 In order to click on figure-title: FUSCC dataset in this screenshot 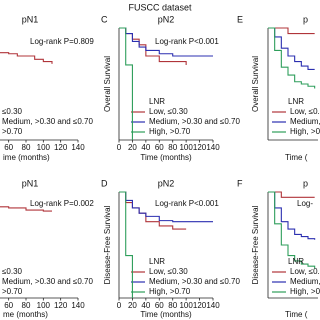, I will do `click(160, 7)`.